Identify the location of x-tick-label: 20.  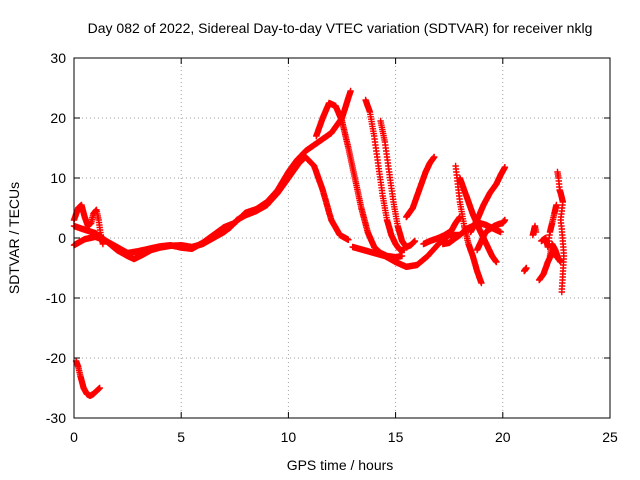
(503, 437).